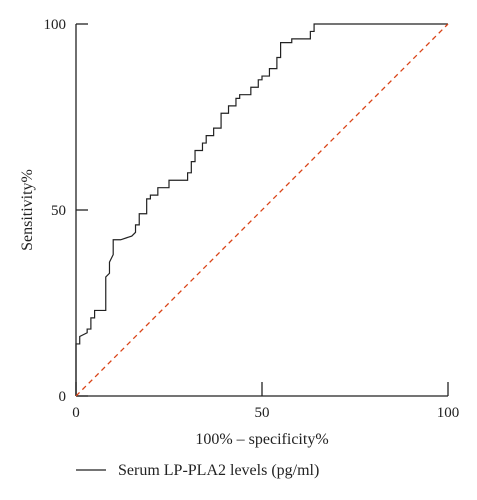  I want to click on y-axis-title: Sensitivity%, so click(27, 210).